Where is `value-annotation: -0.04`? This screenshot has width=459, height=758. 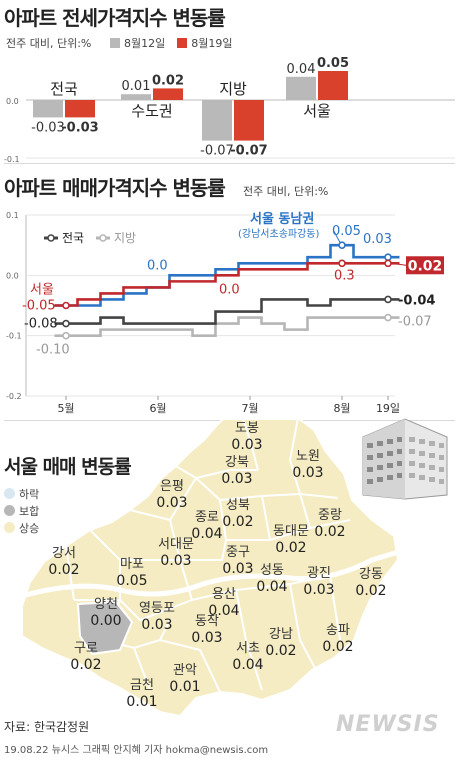
value-annotation: -0.04 is located at coordinates (416, 300).